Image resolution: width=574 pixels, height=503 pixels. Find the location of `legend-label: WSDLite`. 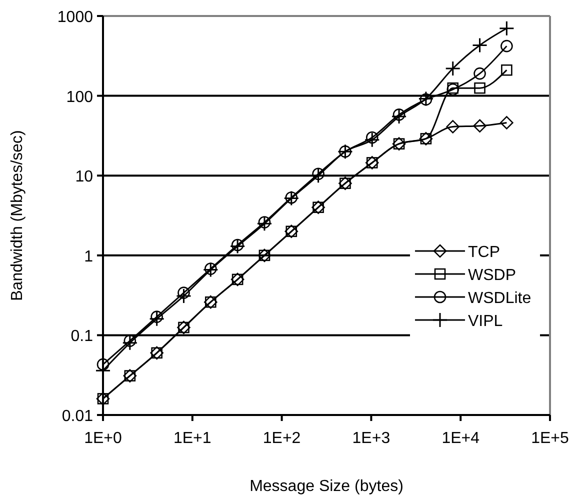

legend-label: WSDLite is located at coordinates (500, 298).